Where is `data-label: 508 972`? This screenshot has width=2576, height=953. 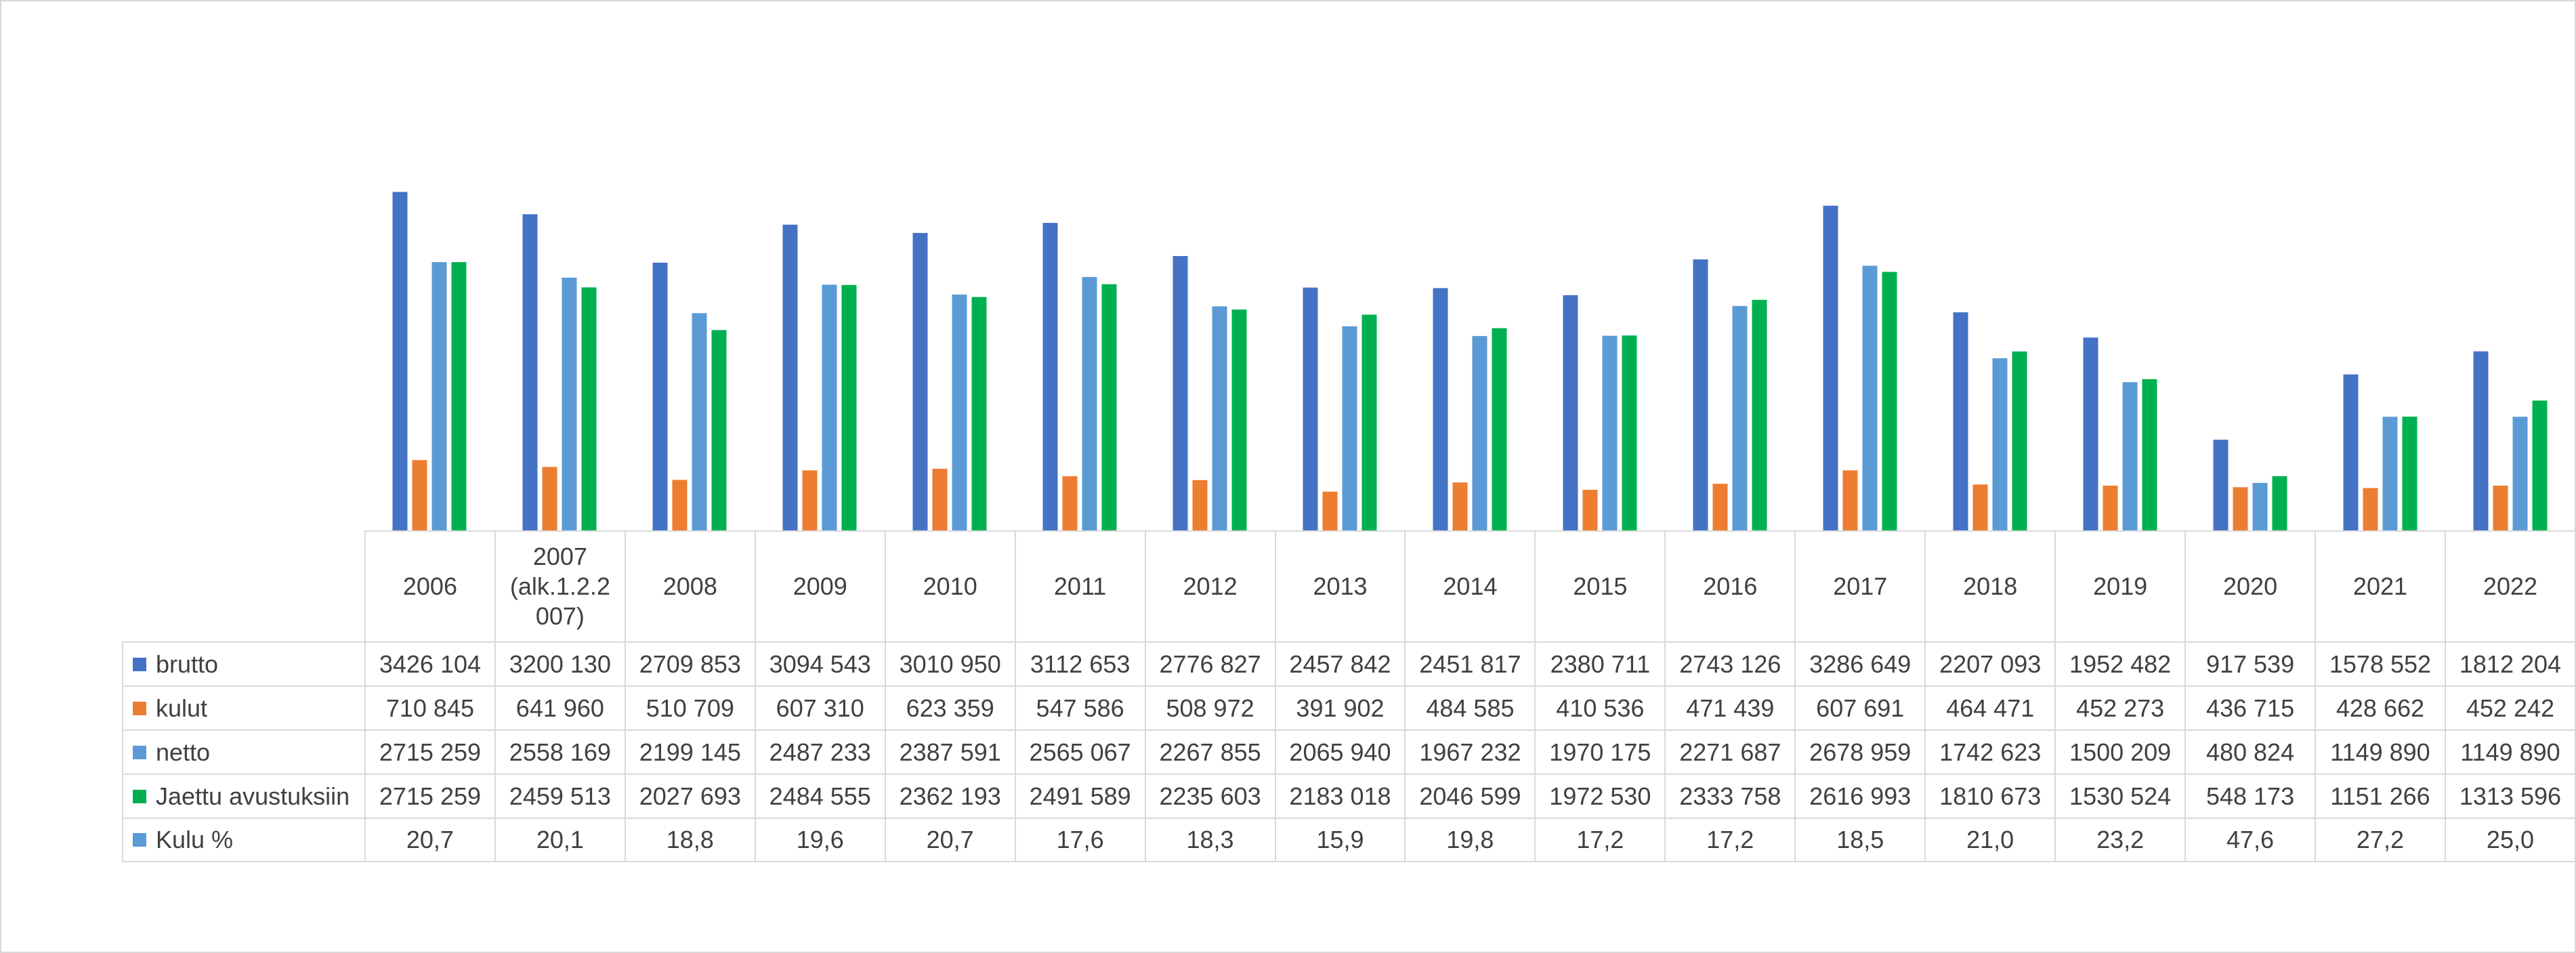 data-label: 508 972 is located at coordinates (1210, 708).